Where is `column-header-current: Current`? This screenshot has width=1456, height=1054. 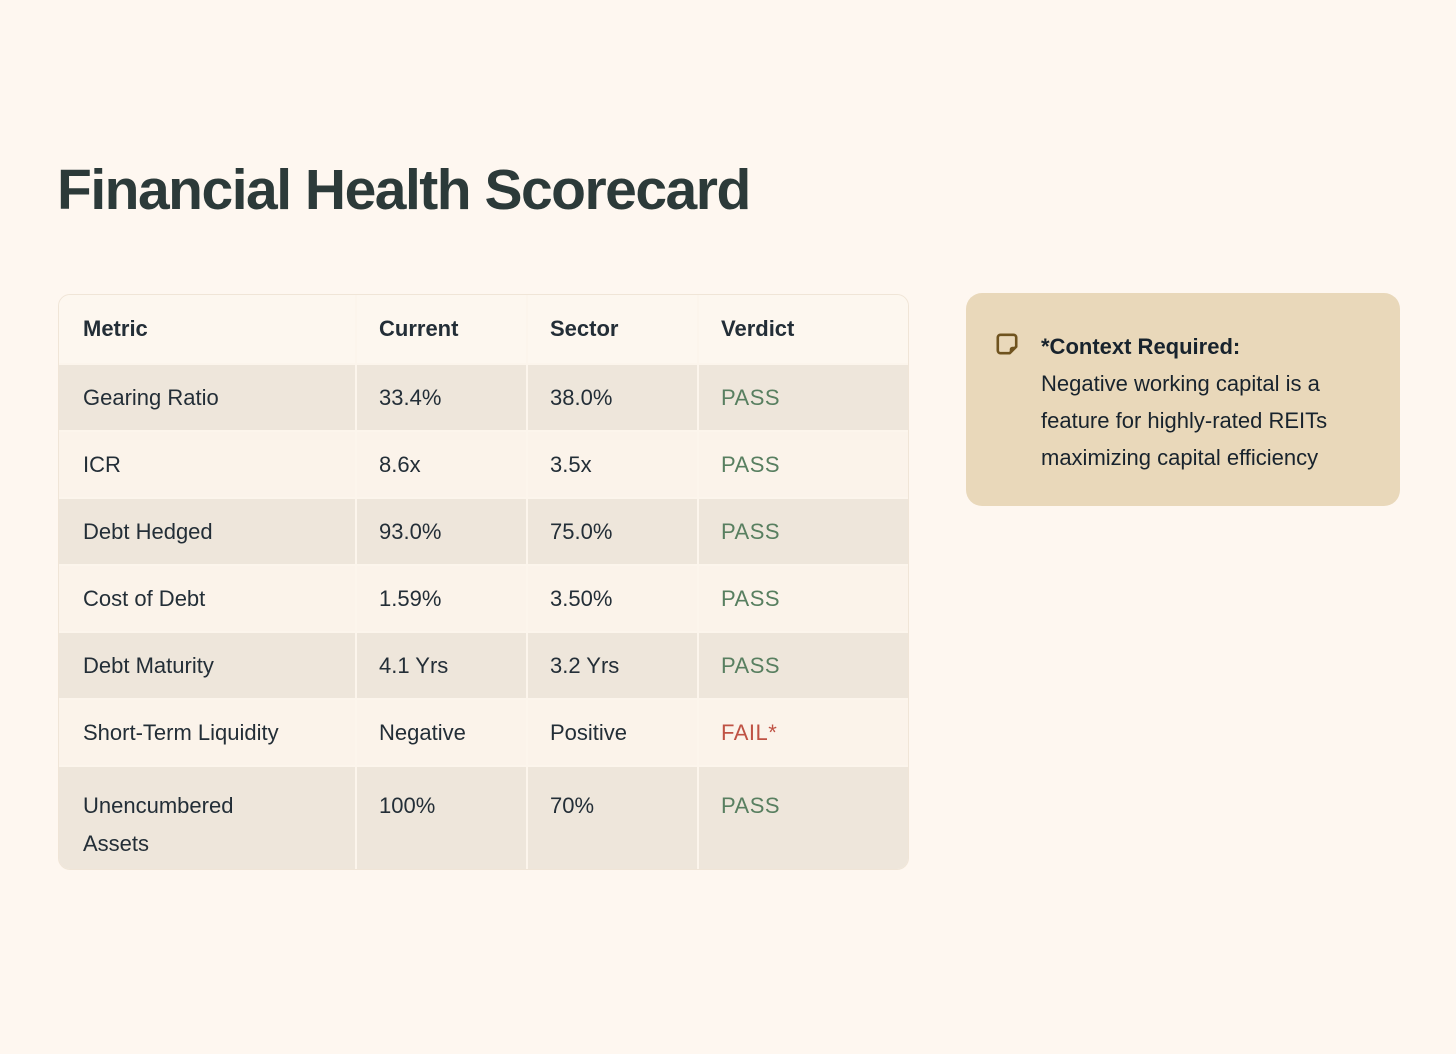 column-header-current: Current is located at coordinates (440, 329).